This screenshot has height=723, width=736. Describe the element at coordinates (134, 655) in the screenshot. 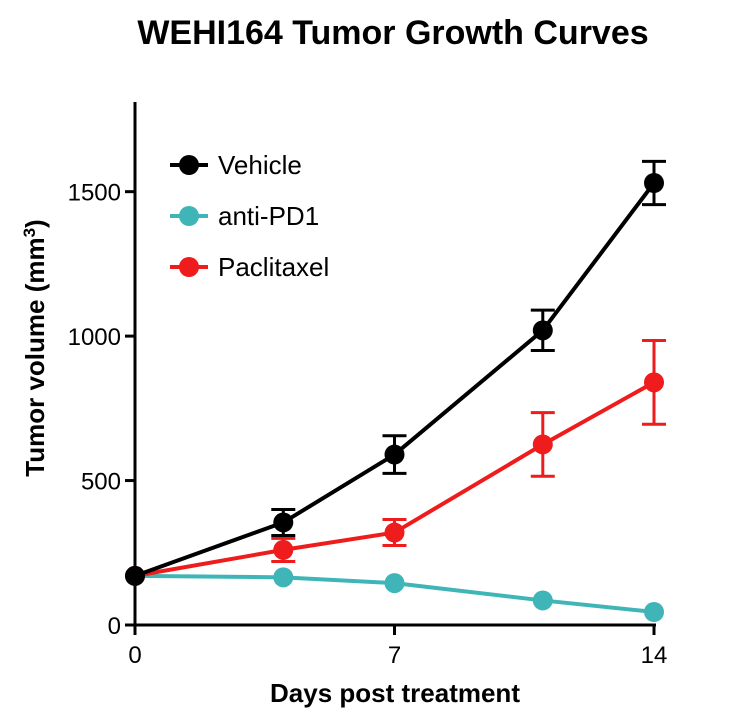

I see `x-tick-label: 0` at that location.